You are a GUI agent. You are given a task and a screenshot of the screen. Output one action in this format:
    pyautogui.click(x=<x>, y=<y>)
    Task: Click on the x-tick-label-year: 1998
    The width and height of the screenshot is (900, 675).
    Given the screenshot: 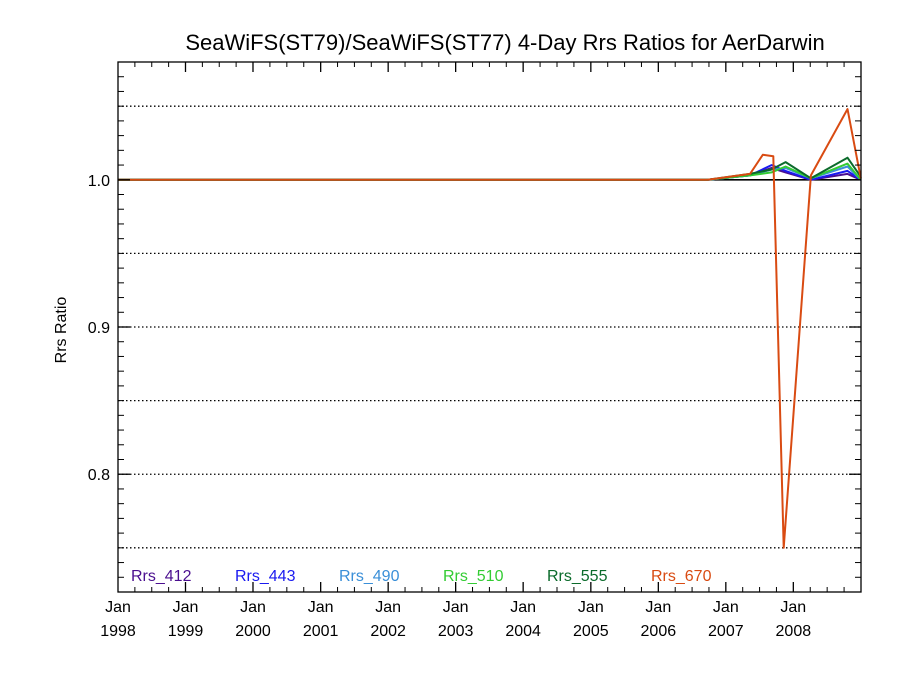 What is the action you would take?
    pyautogui.click(x=118, y=631)
    